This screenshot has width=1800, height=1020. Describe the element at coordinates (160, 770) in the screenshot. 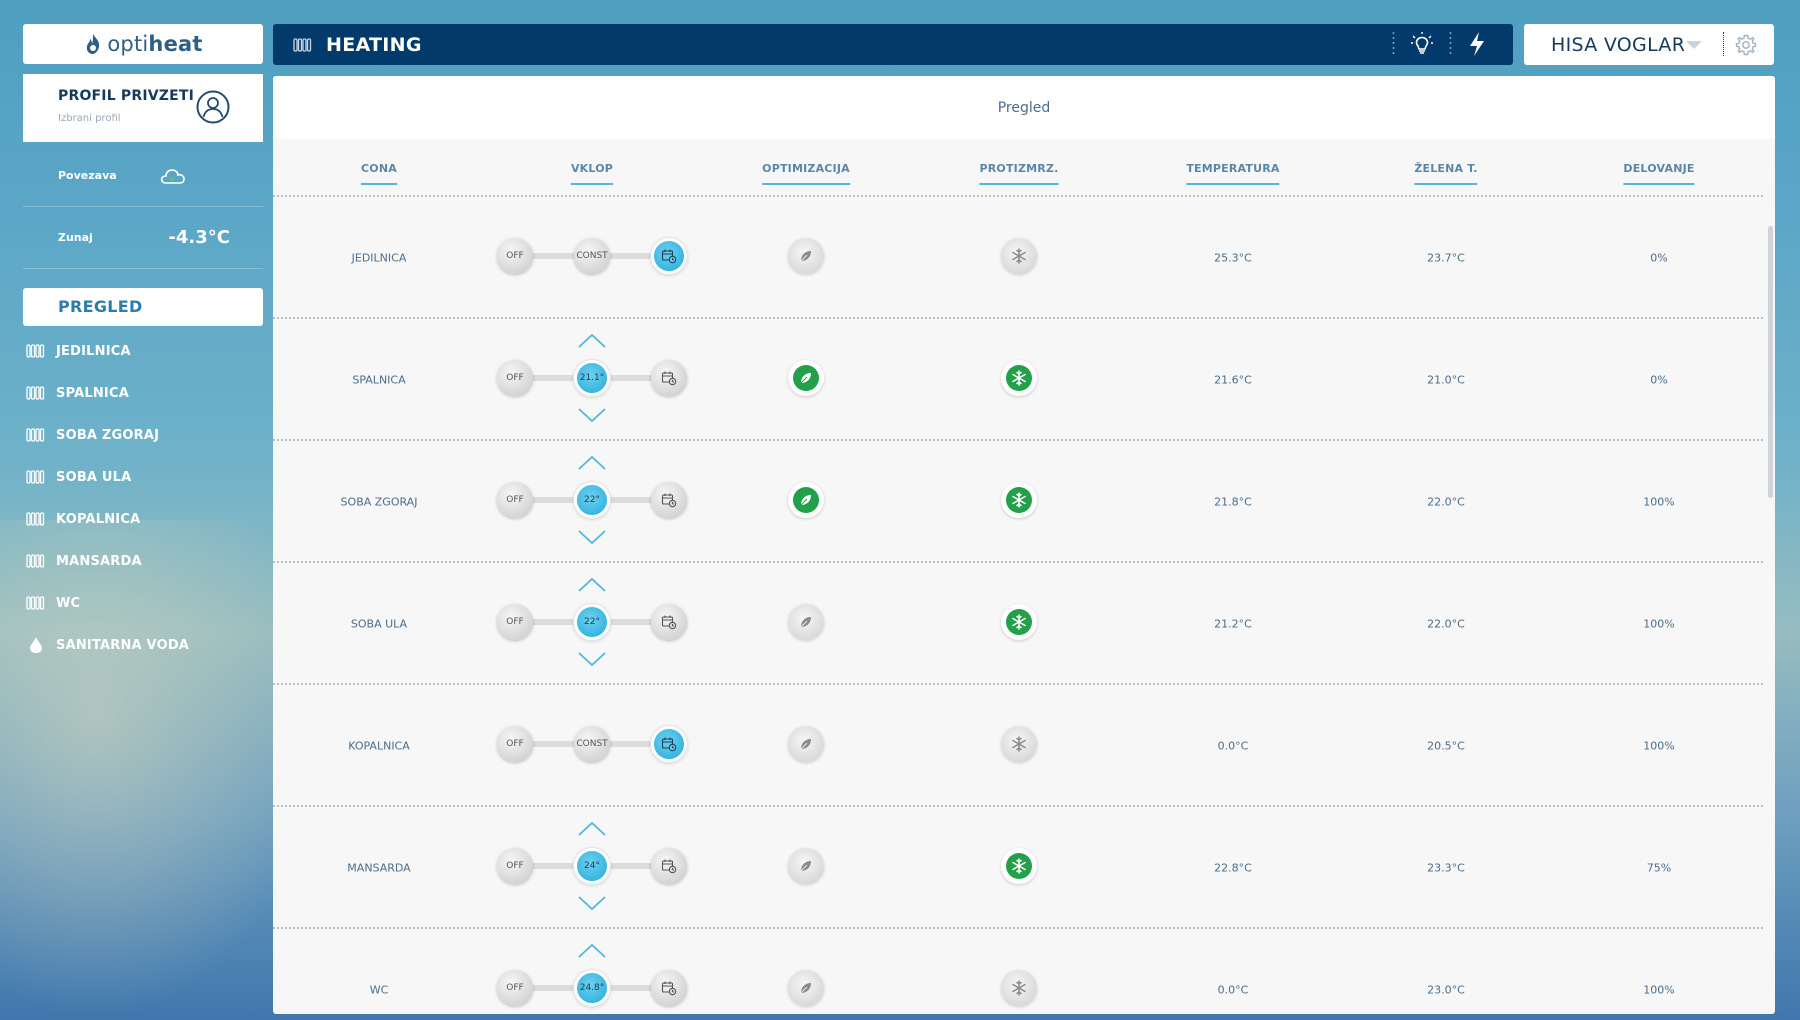

I see `background-glow` at that location.